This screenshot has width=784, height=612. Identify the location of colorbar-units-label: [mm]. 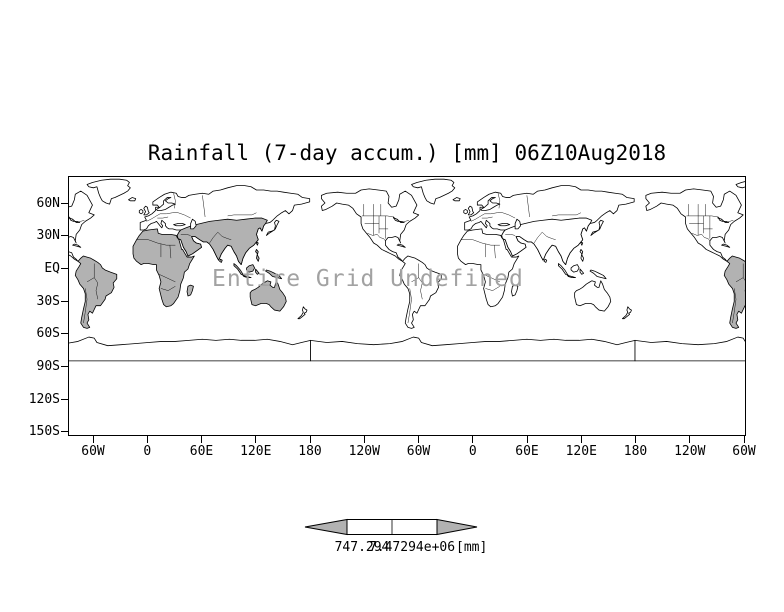
(472, 547).